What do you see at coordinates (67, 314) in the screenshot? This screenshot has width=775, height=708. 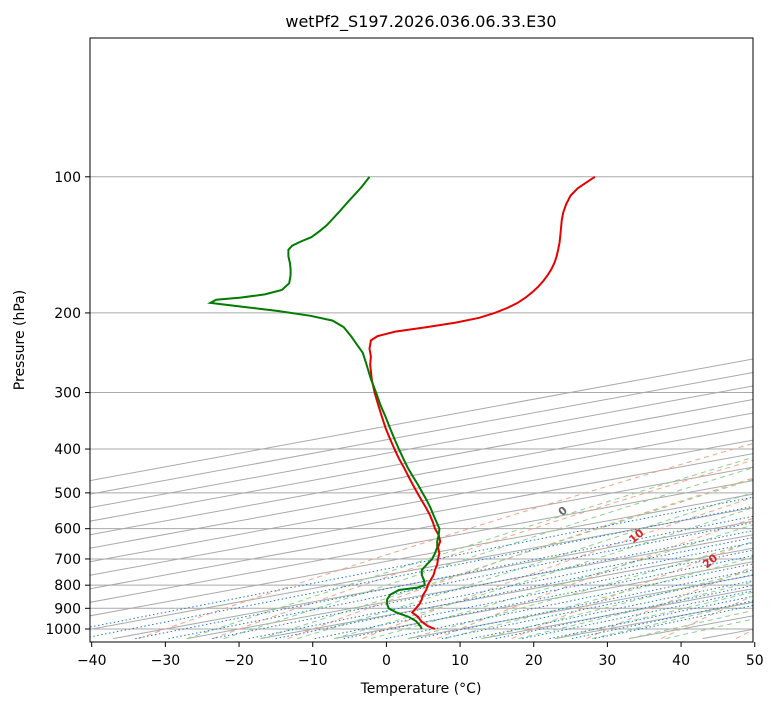 I see `y-tick-label-200: 200` at bounding box center [67, 314].